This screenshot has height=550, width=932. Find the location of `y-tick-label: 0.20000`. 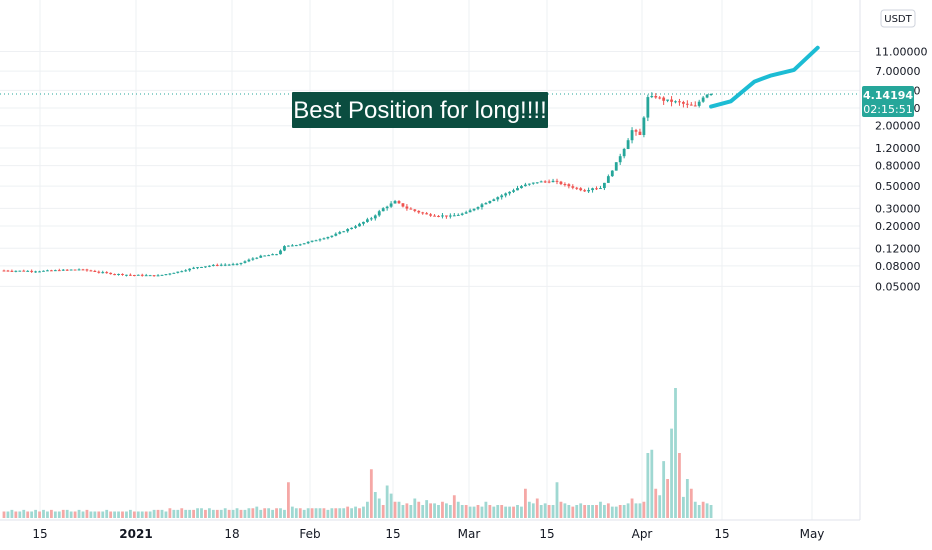

y-tick-label: 0.20000 is located at coordinates (898, 226).